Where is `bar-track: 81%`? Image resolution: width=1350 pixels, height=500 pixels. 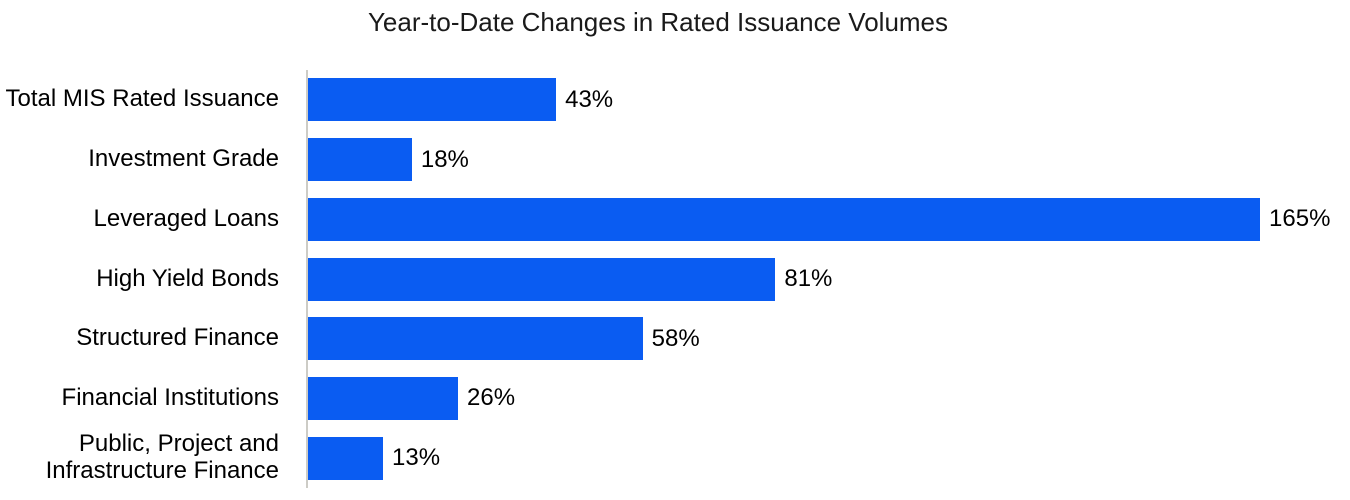 bar-track: 81% is located at coordinates (829, 279).